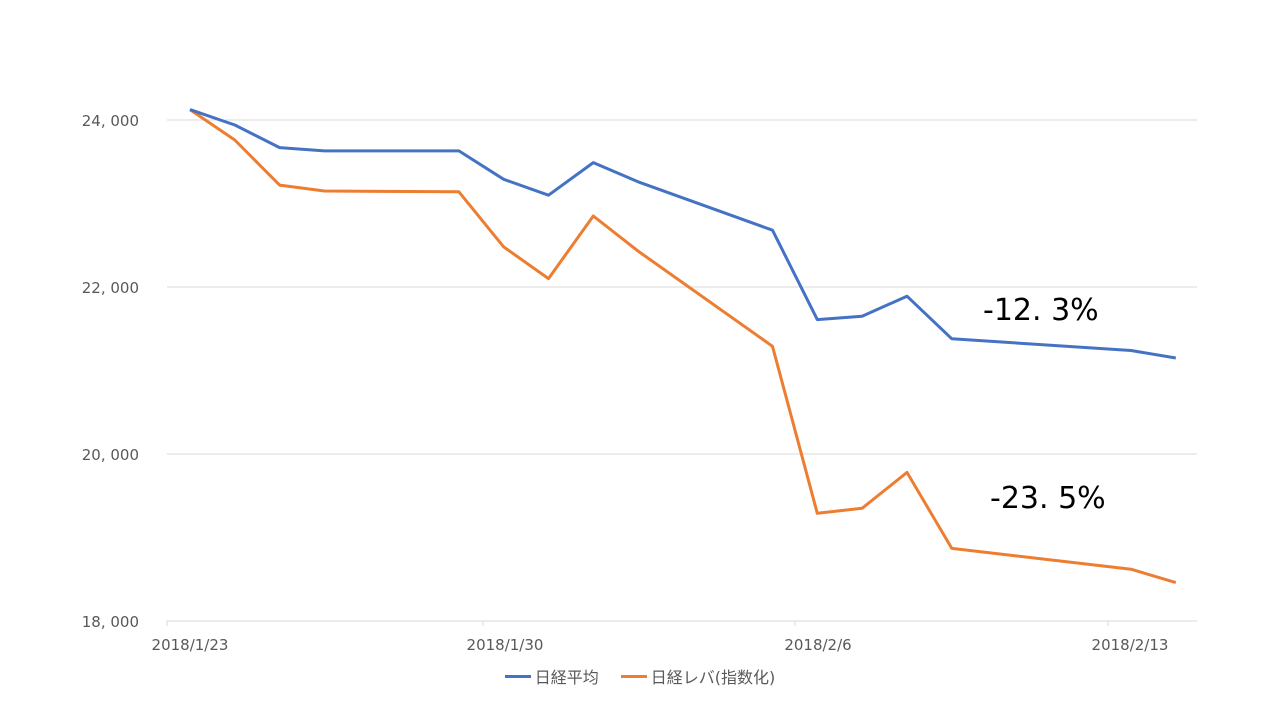  Describe the element at coordinates (110, 622) in the screenshot. I see `y-label-18000: 18, 000` at that location.